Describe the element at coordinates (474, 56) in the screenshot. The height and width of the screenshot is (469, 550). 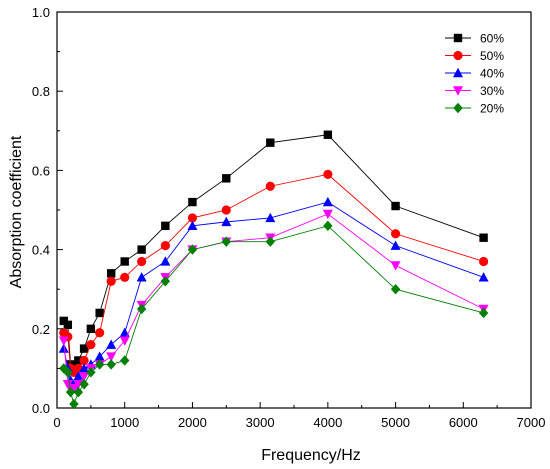
I see `legend-item: 50%` at that location.